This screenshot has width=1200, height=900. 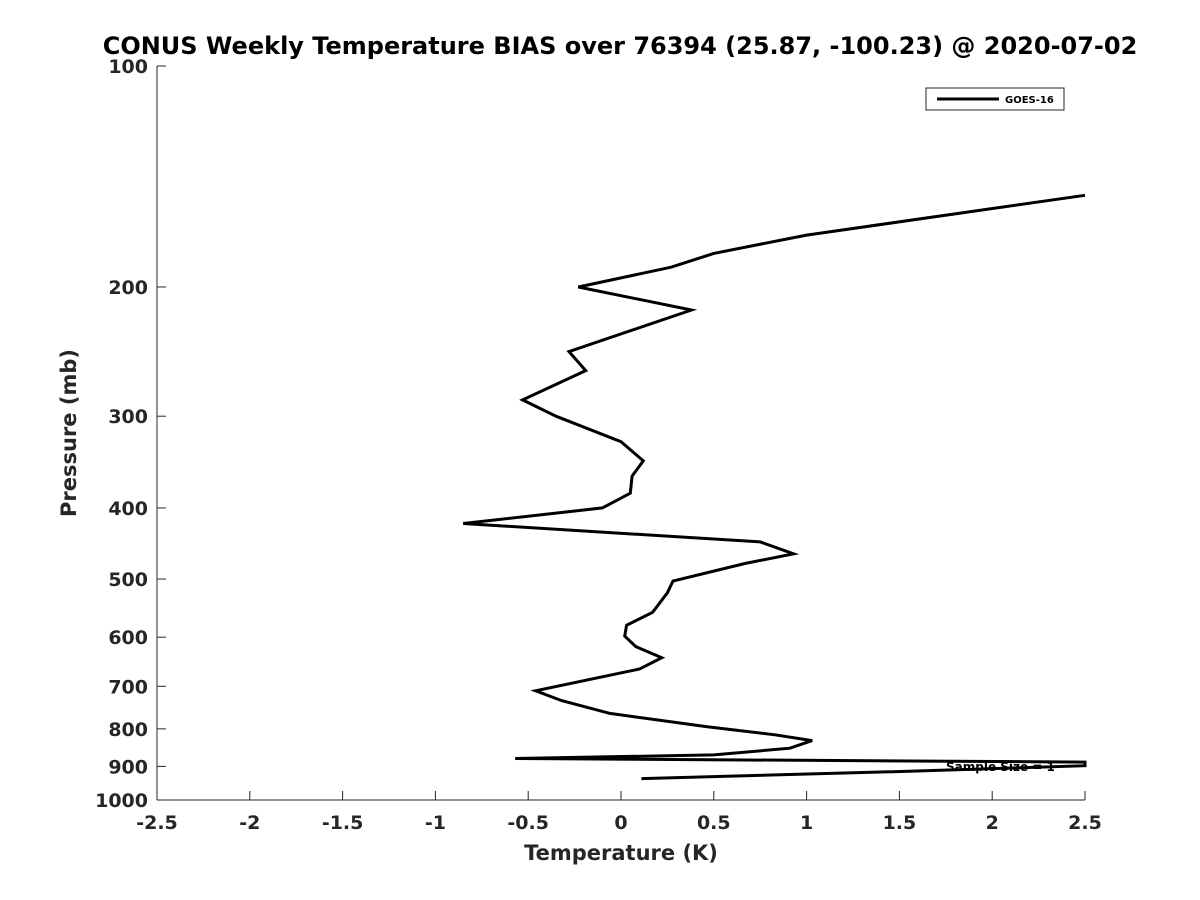 I want to click on x-tick-label: 1.5, so click(x=900, y=823).